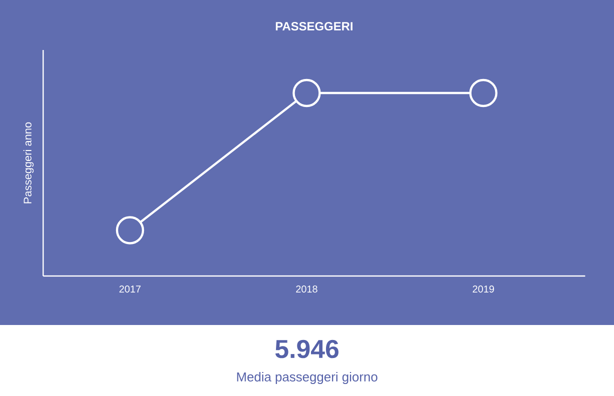 The image size is (614, 396). Describe the element at coordinates (307, 289) in the screenshot. I see `x-tick-label: 2018` at that location.